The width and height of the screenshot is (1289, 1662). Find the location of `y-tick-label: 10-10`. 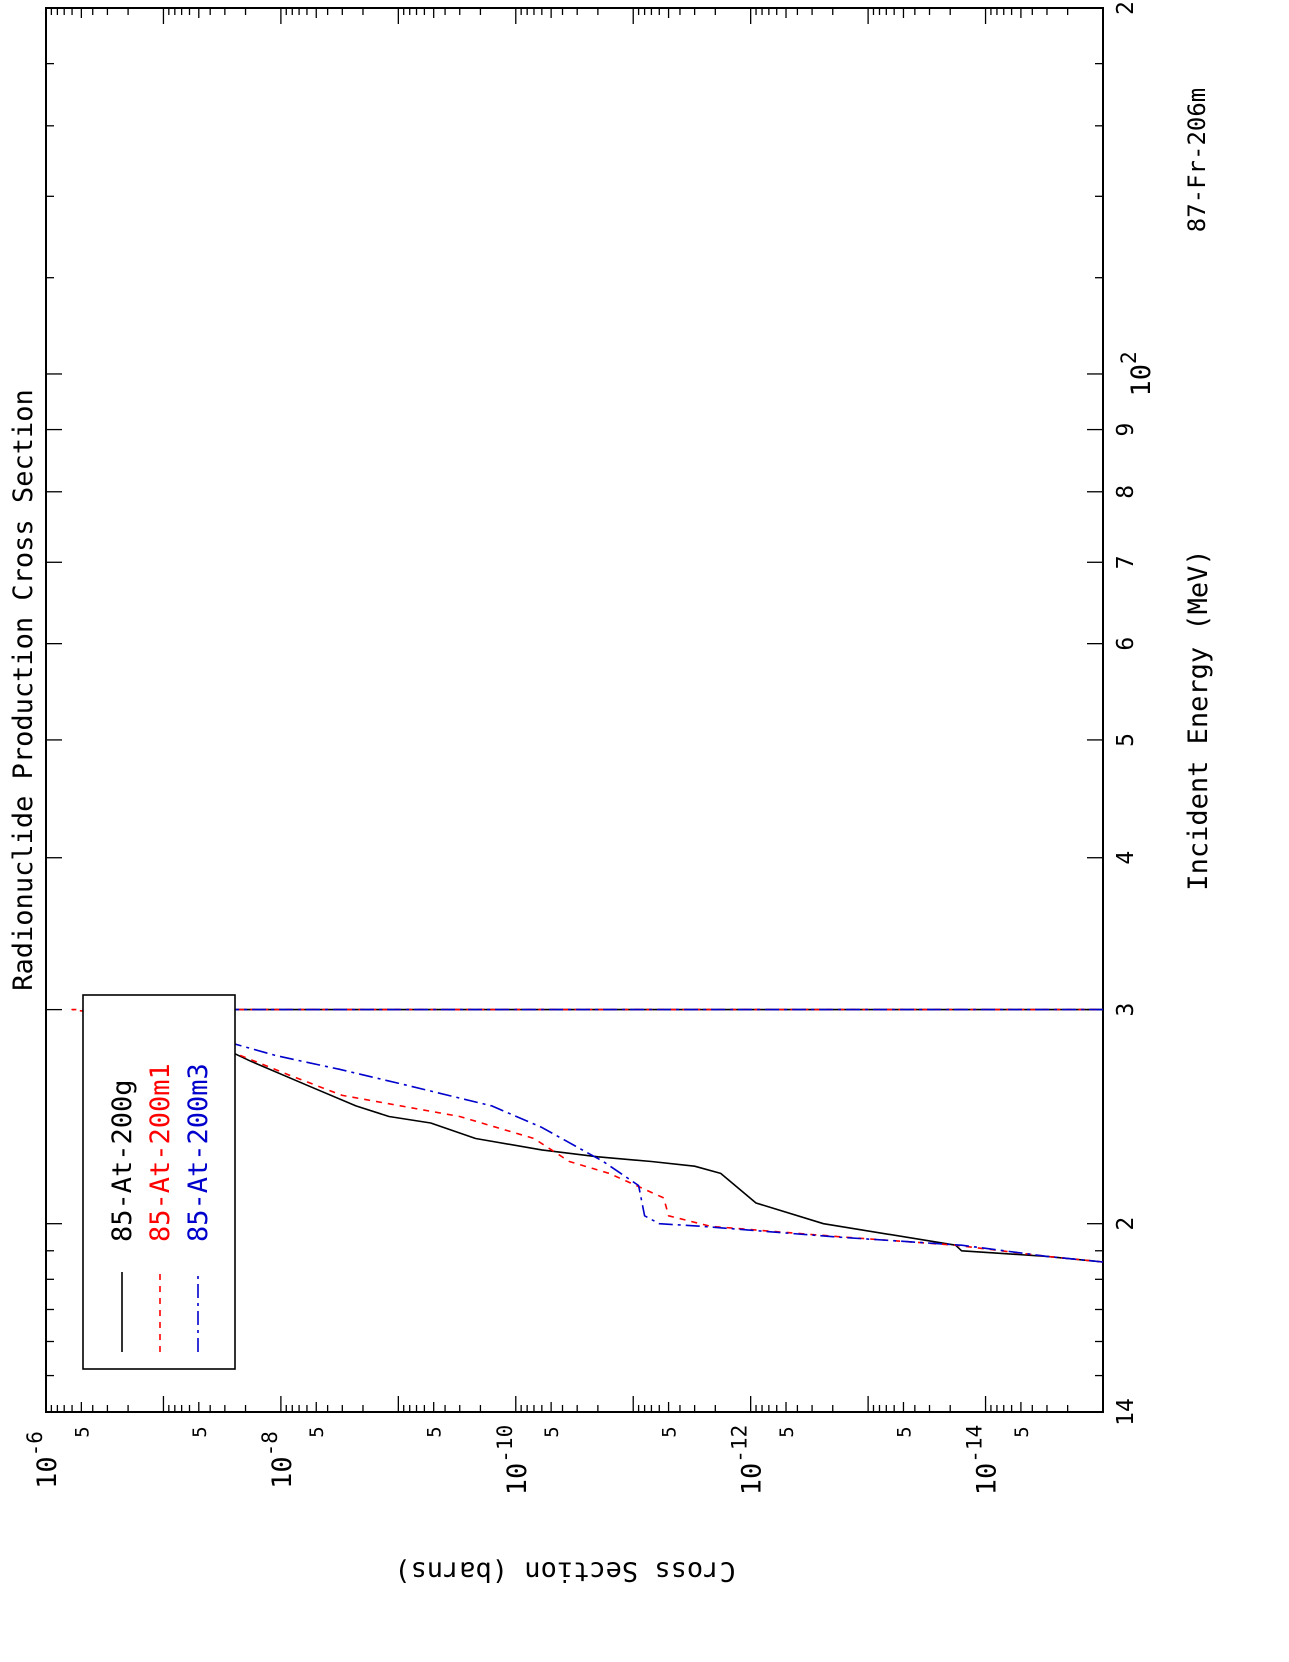

y-tick-label: 10-10 is located at coordinates (513, 1460).